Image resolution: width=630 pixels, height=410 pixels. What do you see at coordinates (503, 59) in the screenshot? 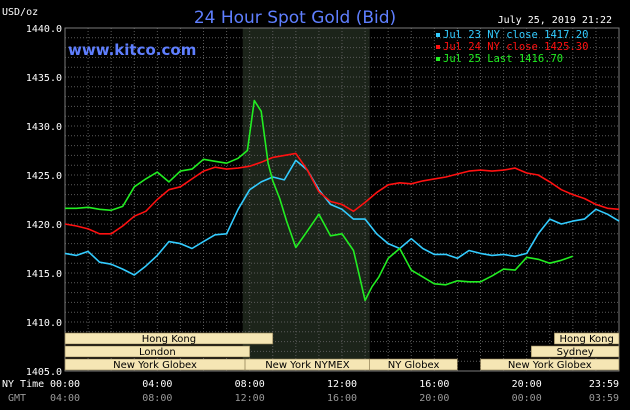
I see `legend-entry-jul25: Jul 25 Last 1416.70` at bounding box center [503, 59].